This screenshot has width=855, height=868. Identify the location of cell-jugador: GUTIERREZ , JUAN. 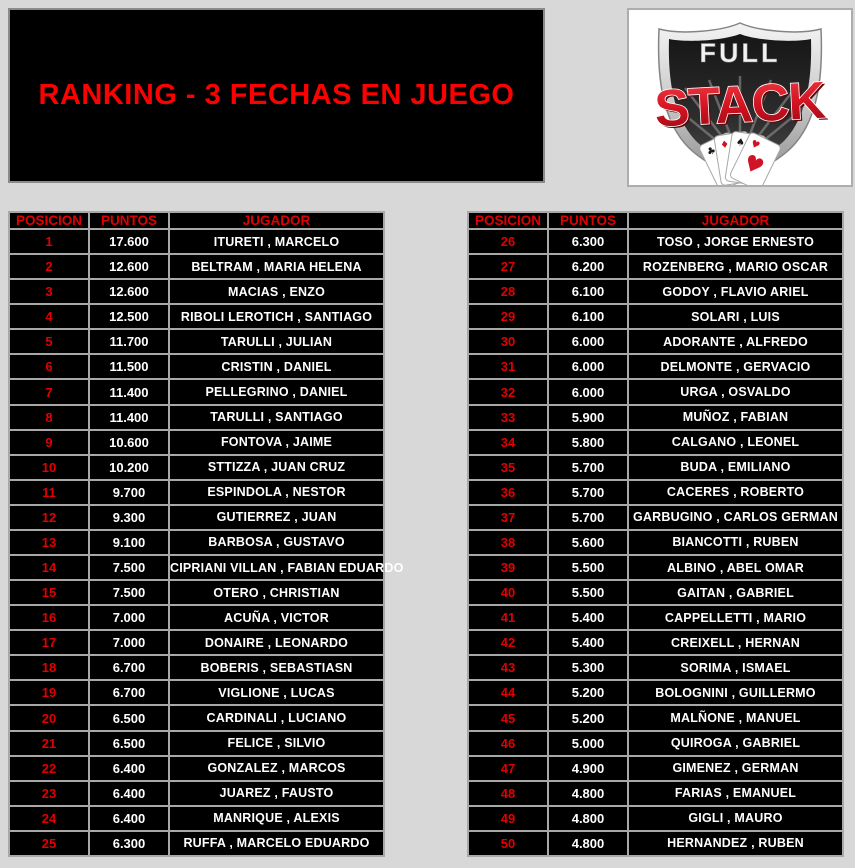
(276, 517).